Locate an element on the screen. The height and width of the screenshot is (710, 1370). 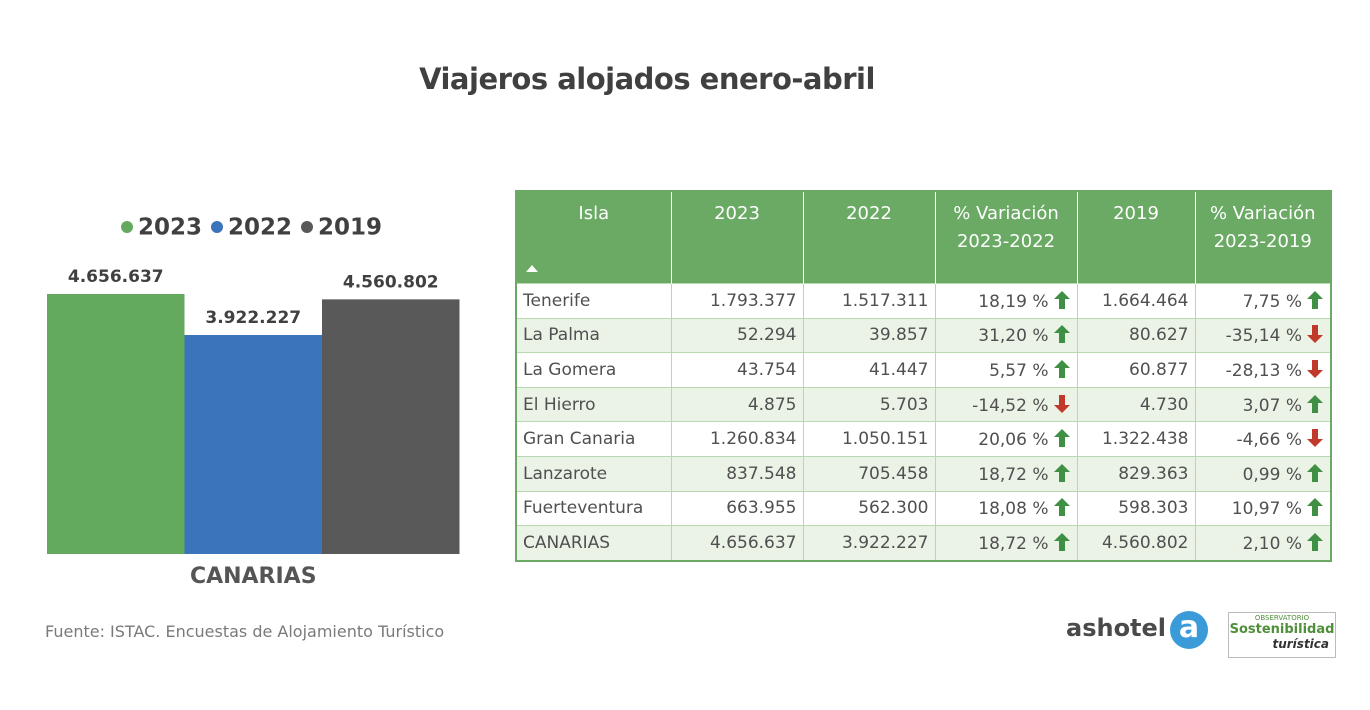
title: Viajeros alojados enero-abril is located at coordinates (647, 79).